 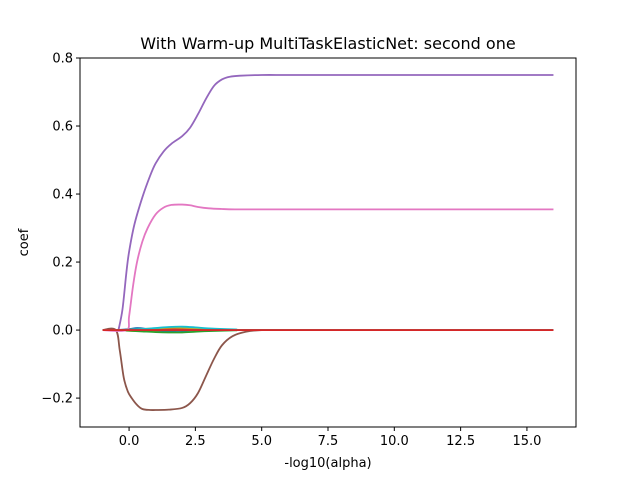 What do you see at coordinates (328, 441) in the screenshot?
I see `x-tick-label: 7.5` at bounding box center [328, 441].